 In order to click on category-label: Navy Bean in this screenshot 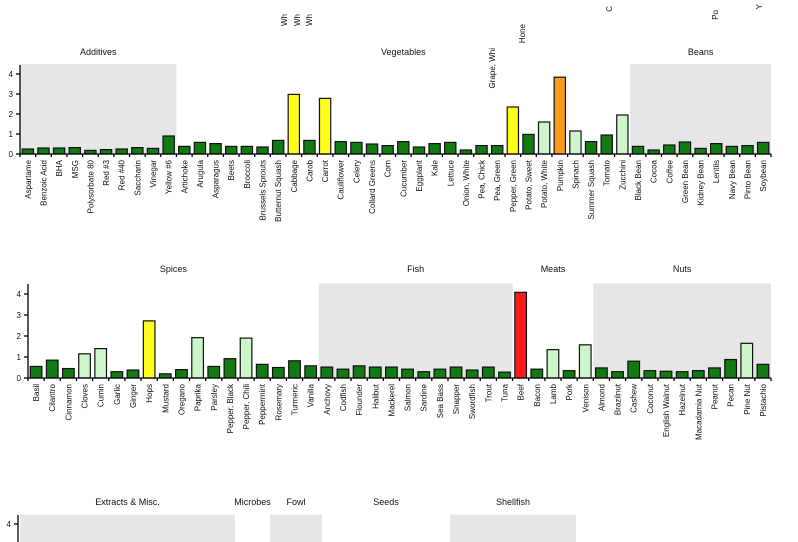, I will do `click(732, 179)`.